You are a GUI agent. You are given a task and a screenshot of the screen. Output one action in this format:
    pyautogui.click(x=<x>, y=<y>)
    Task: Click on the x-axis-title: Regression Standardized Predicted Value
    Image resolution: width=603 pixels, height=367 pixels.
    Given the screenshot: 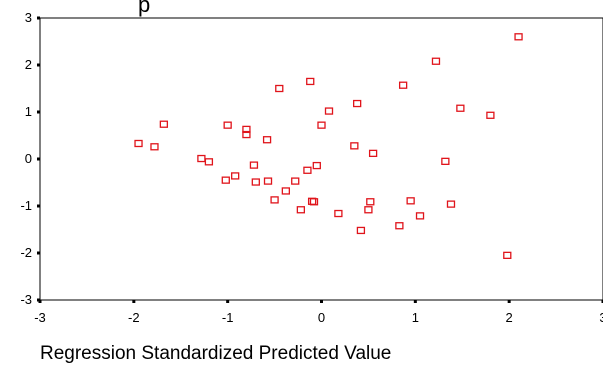 What is the action you would take?
    pyautogui.click(x=215, y=353)
    